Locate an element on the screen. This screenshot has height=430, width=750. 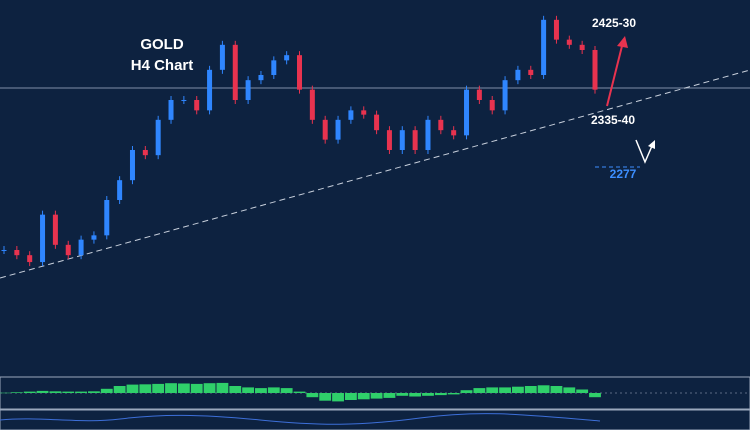
arrow-path is located at coordinates (644, 151).